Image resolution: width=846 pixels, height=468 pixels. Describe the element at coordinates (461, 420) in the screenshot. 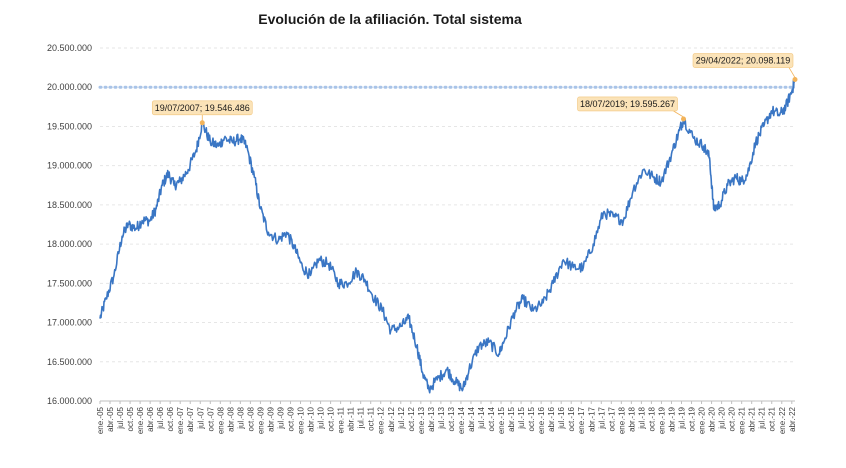

I see `x-tick-label: ene.-14` at that location.